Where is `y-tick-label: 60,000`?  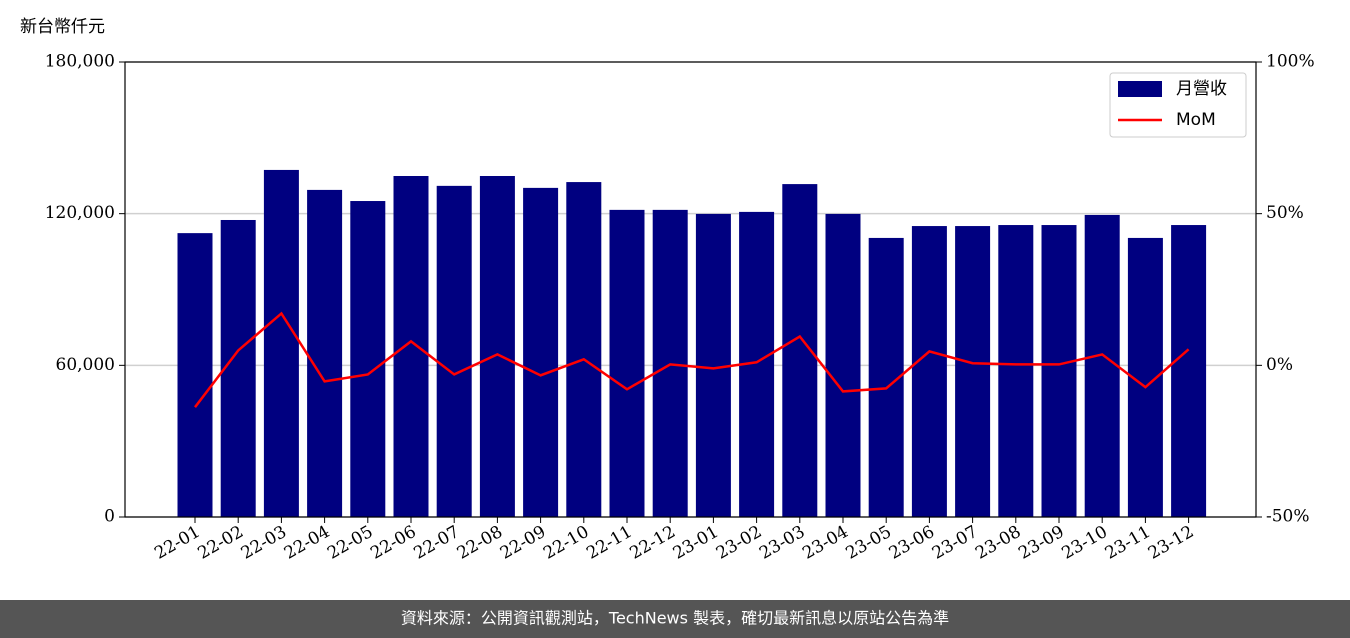 y-tick-label: 60,000 is located at coordinates (85, 365).